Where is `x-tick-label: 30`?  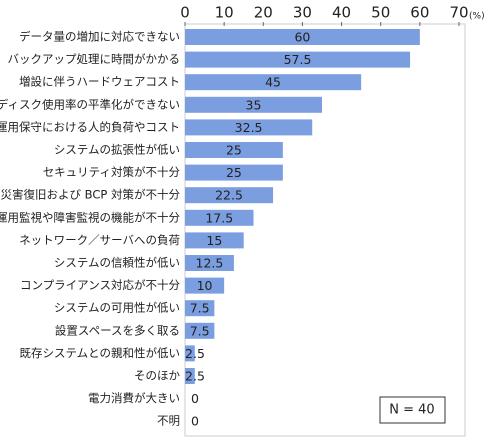 x-tick-label: 30 is located at coordinates (302, 13).